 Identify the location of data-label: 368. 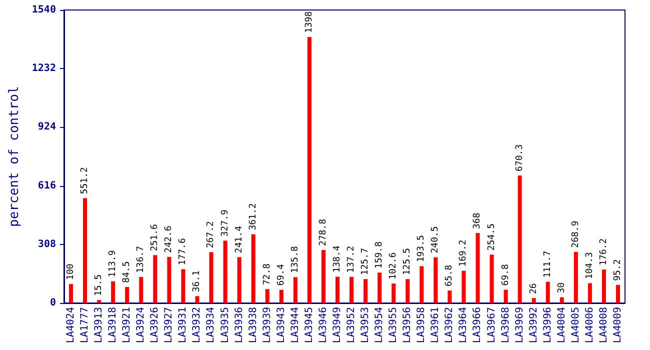
(477, 220).